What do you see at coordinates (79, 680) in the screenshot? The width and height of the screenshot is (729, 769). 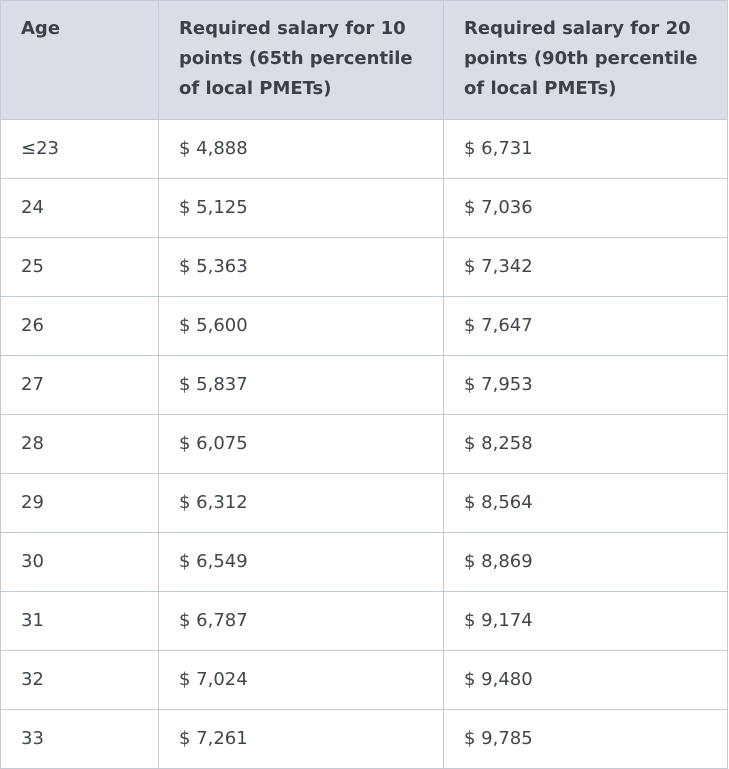 I see `cell-age: 32` at bounding box center [79, 680].